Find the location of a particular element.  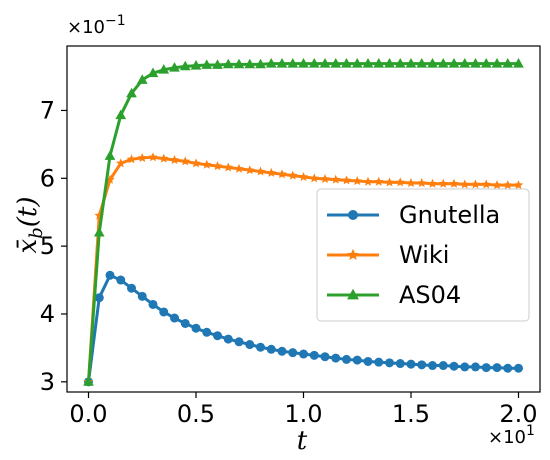

x-tick-label: 0.5 is located at coordinates (196, 414).